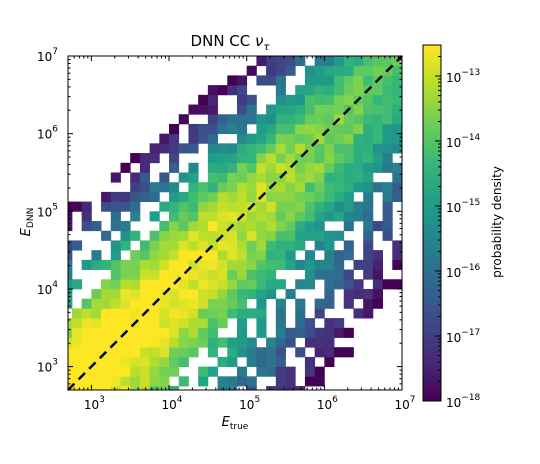  What do you see at coordinates (55, 363) in the screenshot?
I see `y-tick-label-exponent: 3` at bounding box center [55, 363].